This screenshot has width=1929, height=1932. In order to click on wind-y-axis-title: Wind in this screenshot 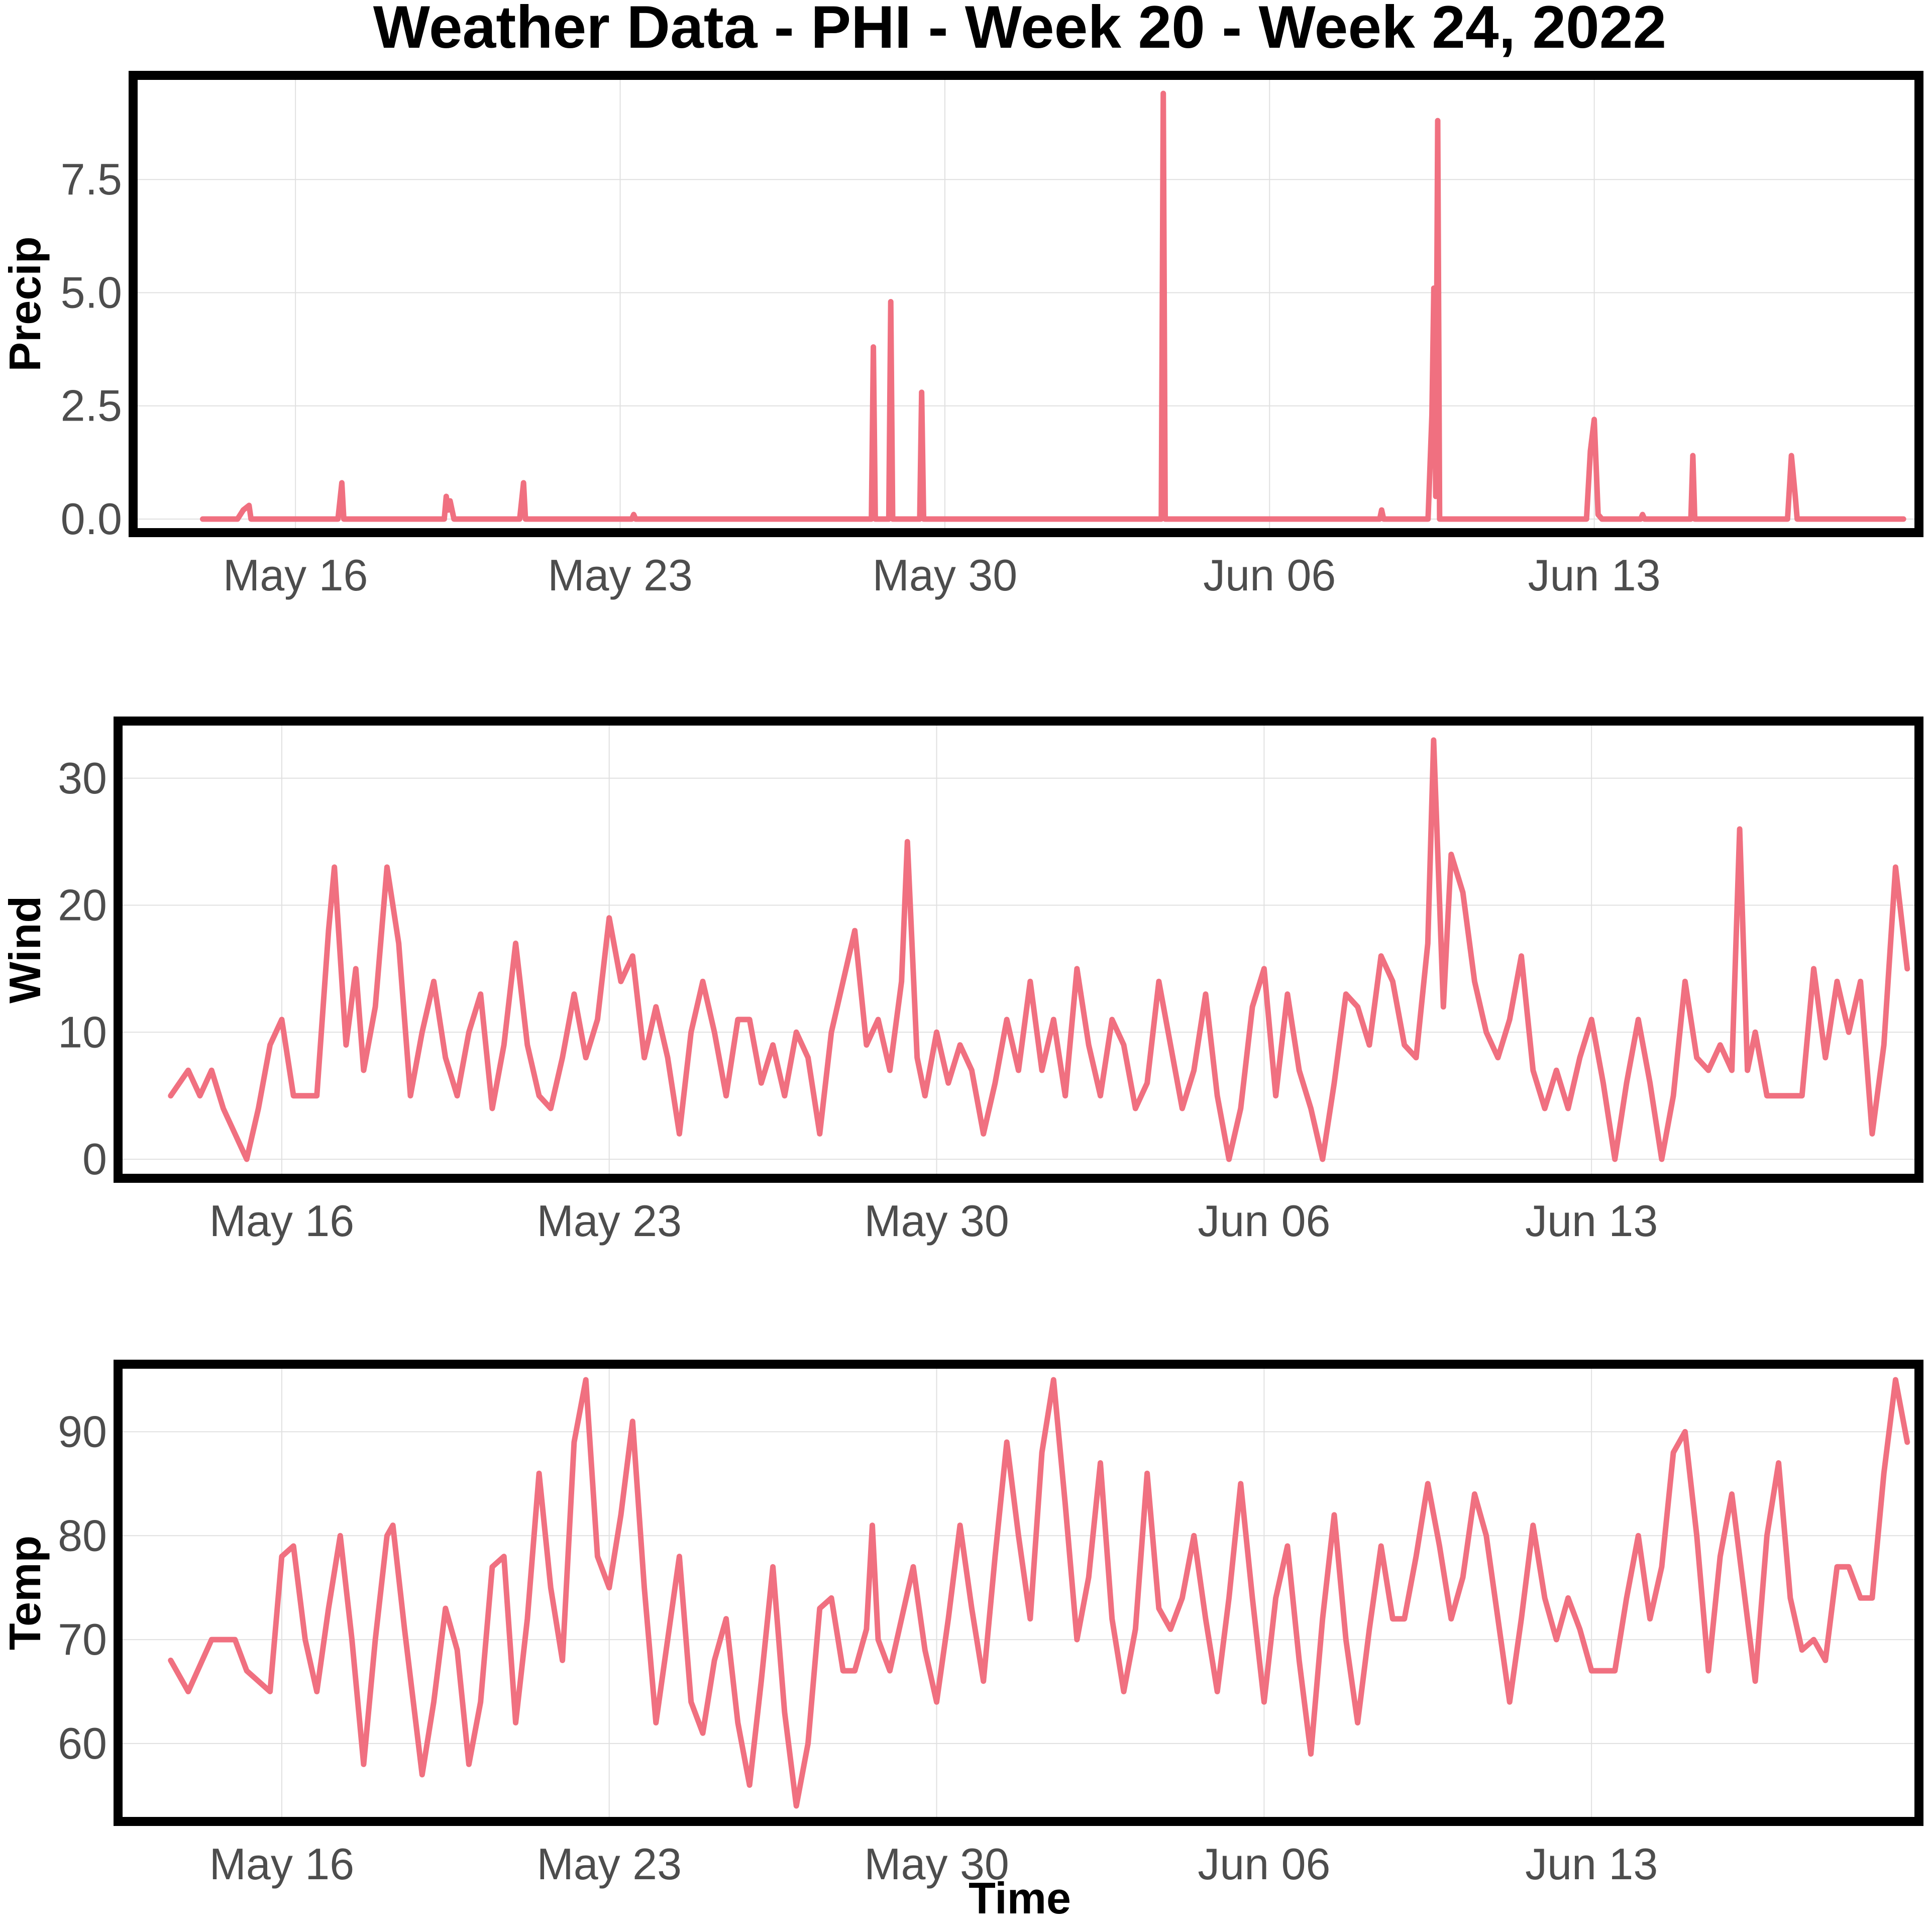, I will do `click(25, 949)`.